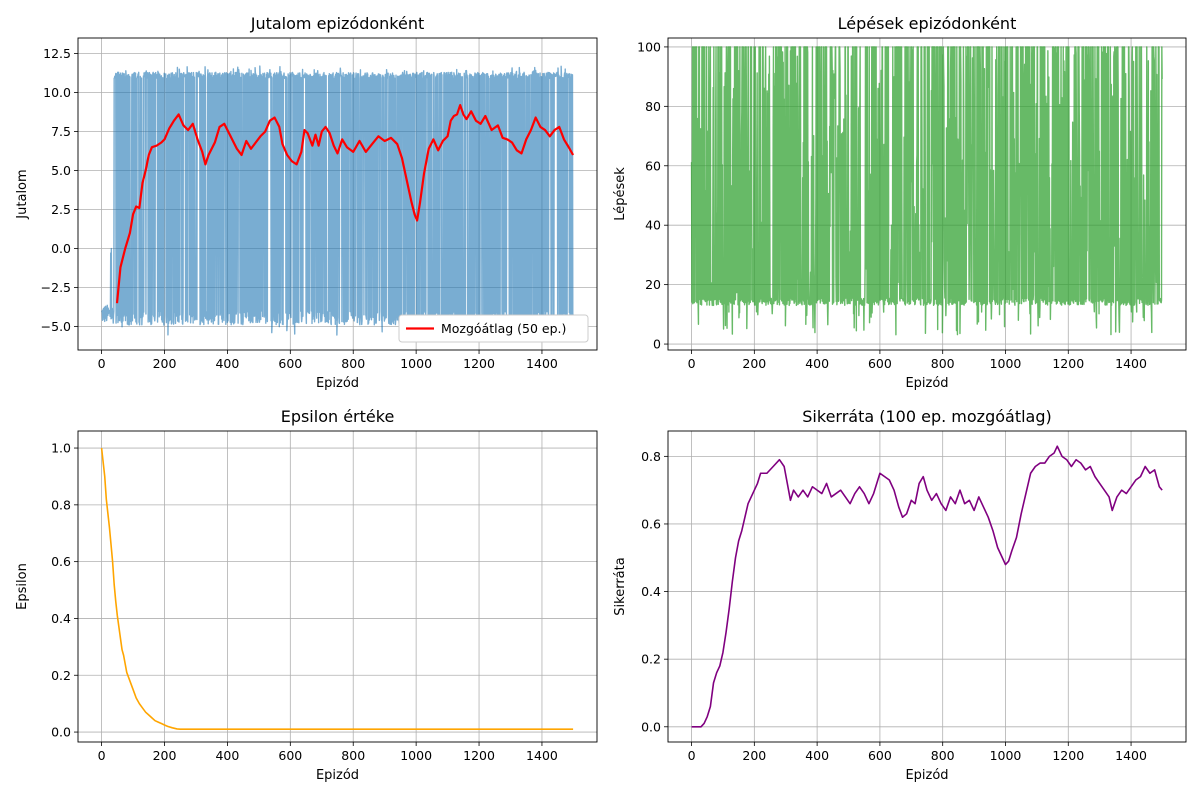  Describe the element at coordinates (345, 203) in the screenshot. I see `moving-average-line` at that location.